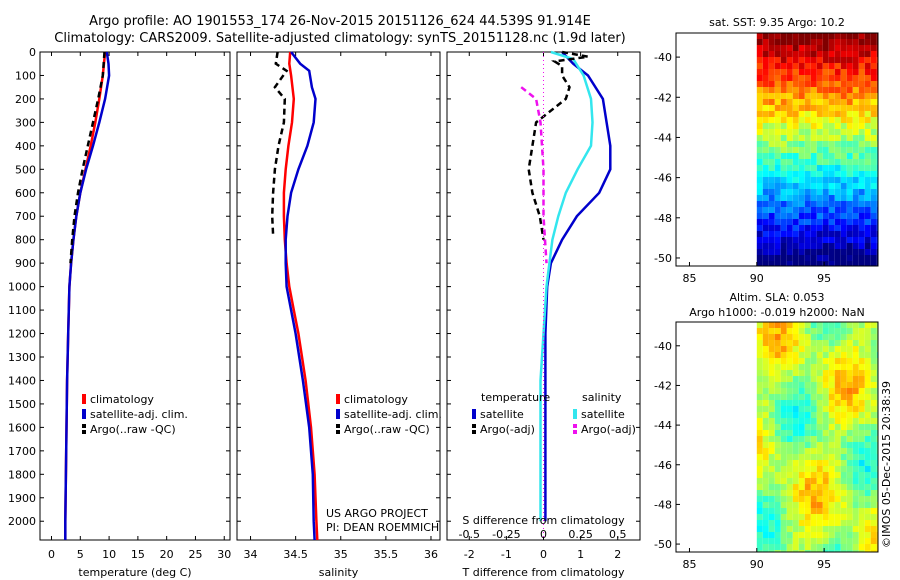 The height and width of the screenshot is (580, 900). What do you see at coordinates (689, 564) in the screenshot?
I see `map-x-tick-label: 85` at bounding box center [689, 564].